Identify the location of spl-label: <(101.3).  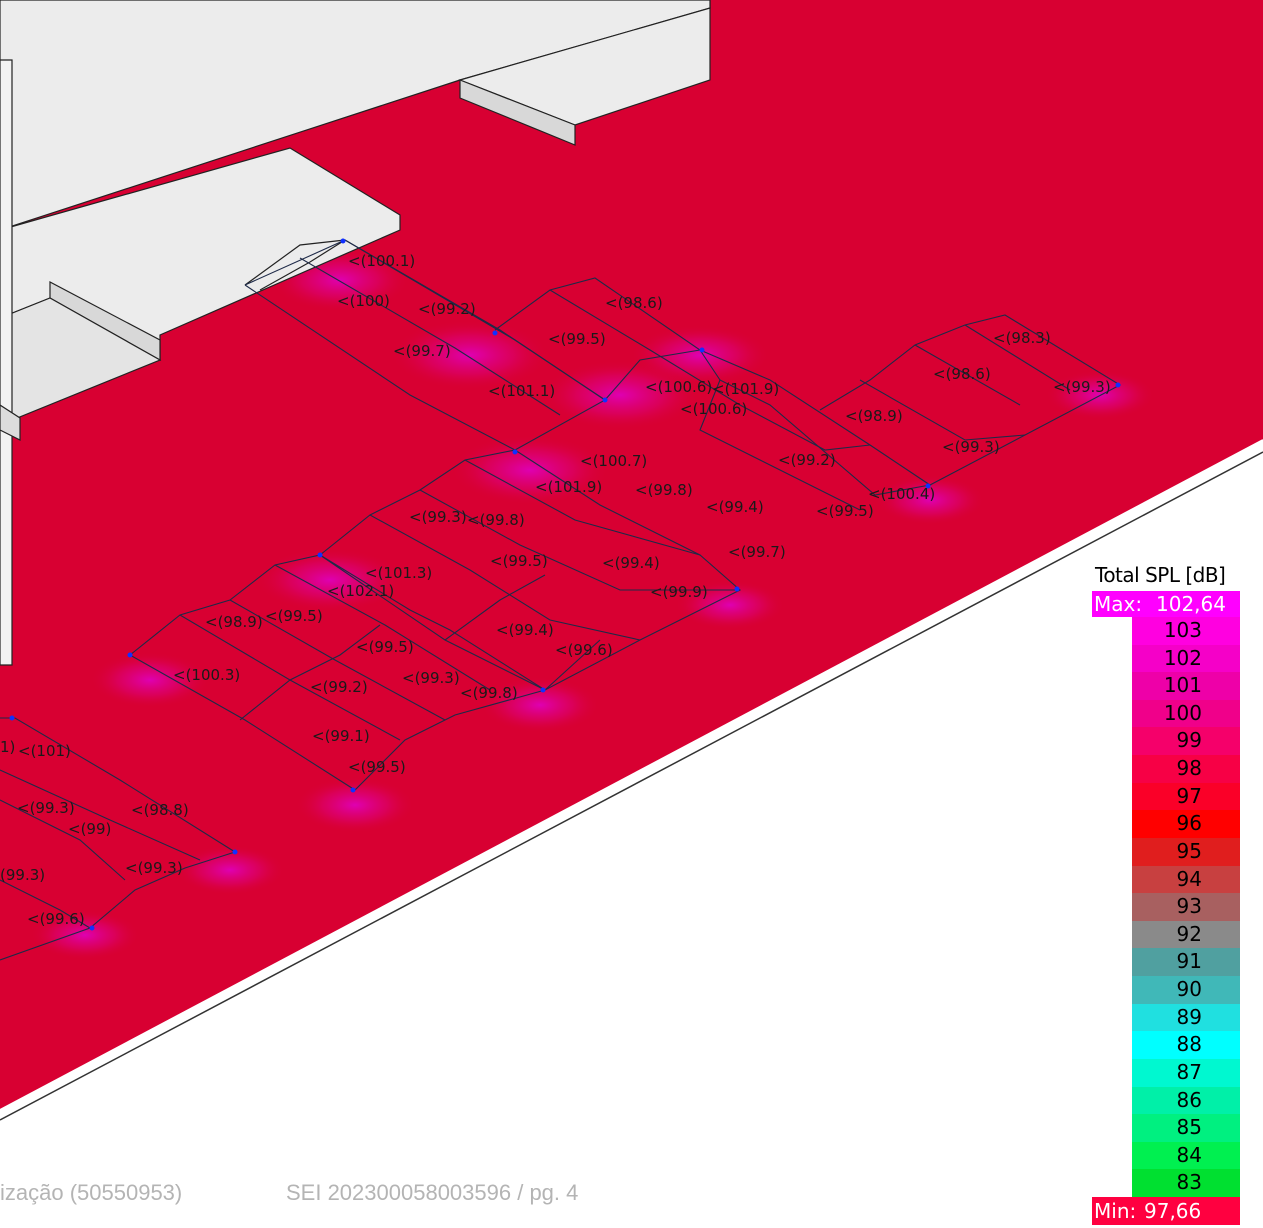
(398, 573).